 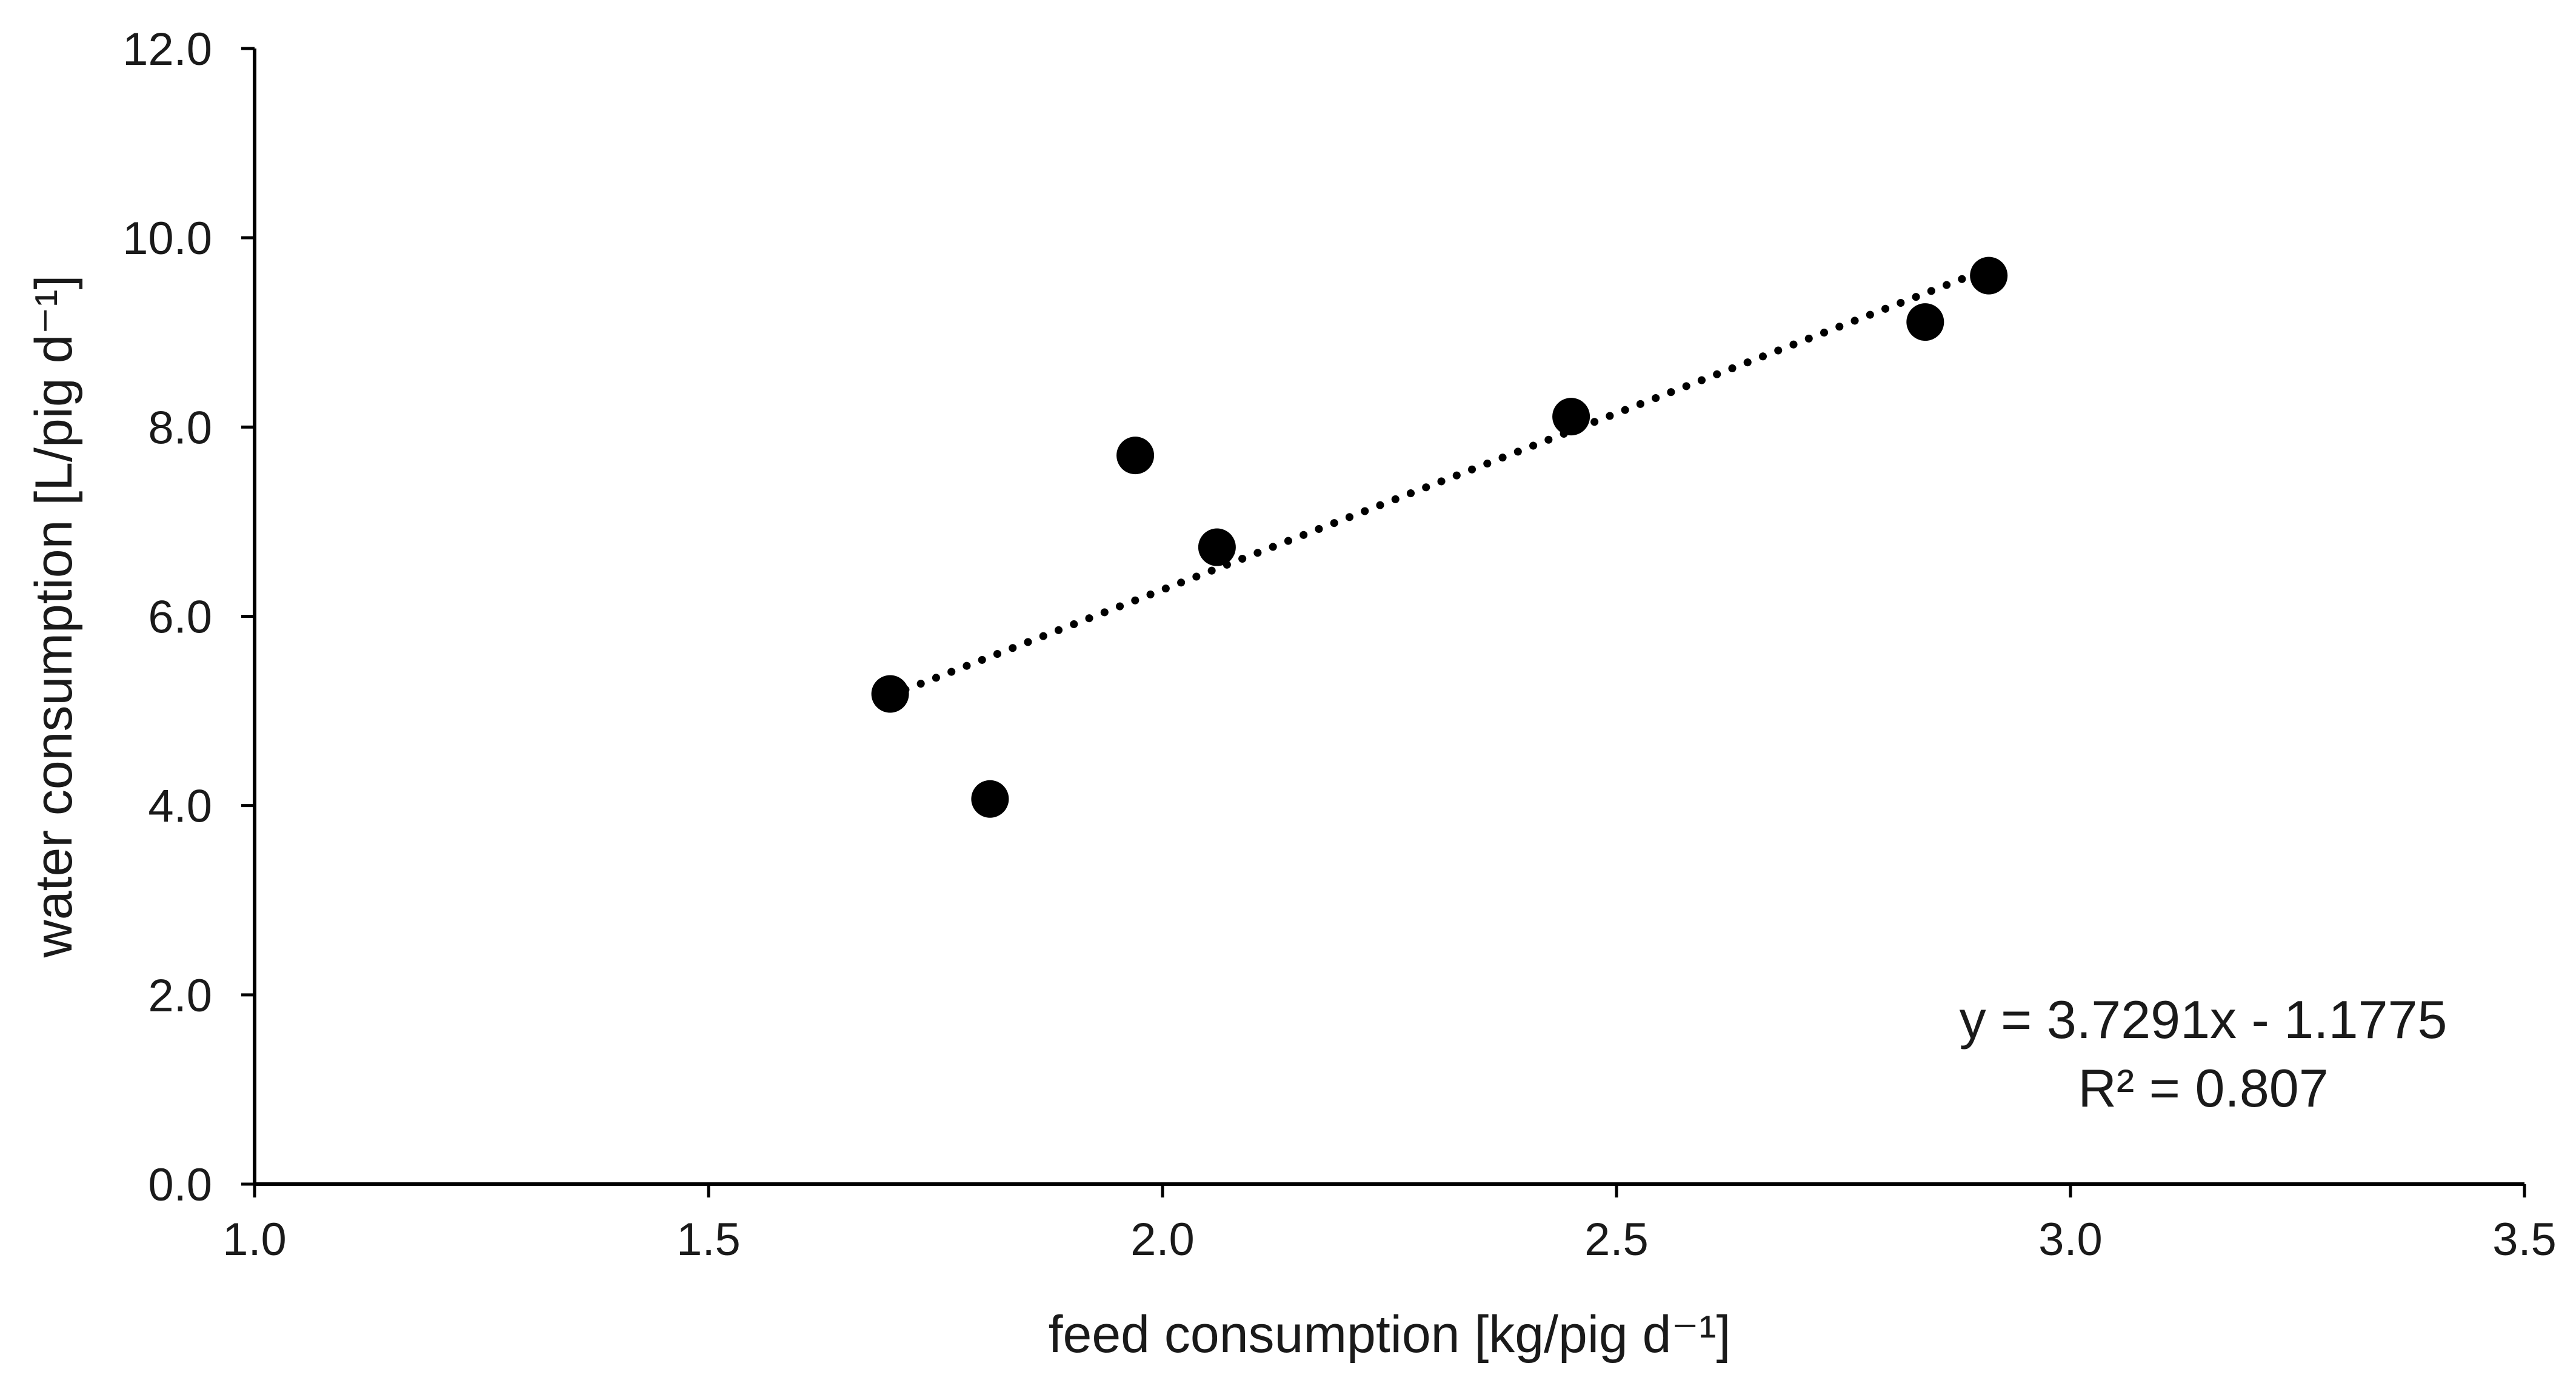 What do you see at coordinates (2070, 1239) in the screenshot?
I see `x-tick-label-4: 3.0` at bounding box center [2070, 1239].